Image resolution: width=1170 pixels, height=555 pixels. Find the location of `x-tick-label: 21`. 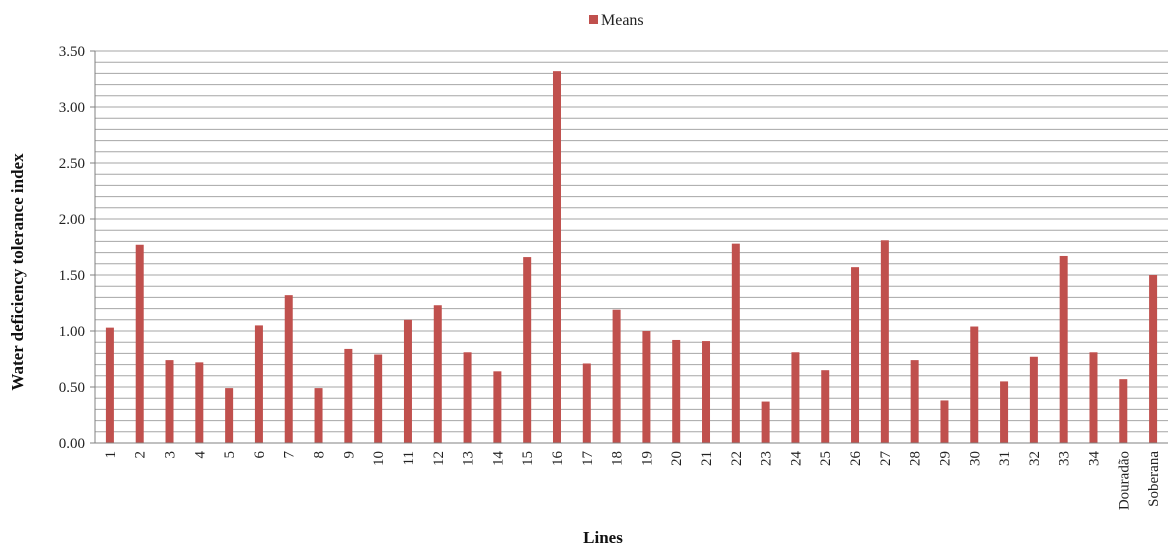

x-tick-label: 21 is located at coordinates (707, 458).